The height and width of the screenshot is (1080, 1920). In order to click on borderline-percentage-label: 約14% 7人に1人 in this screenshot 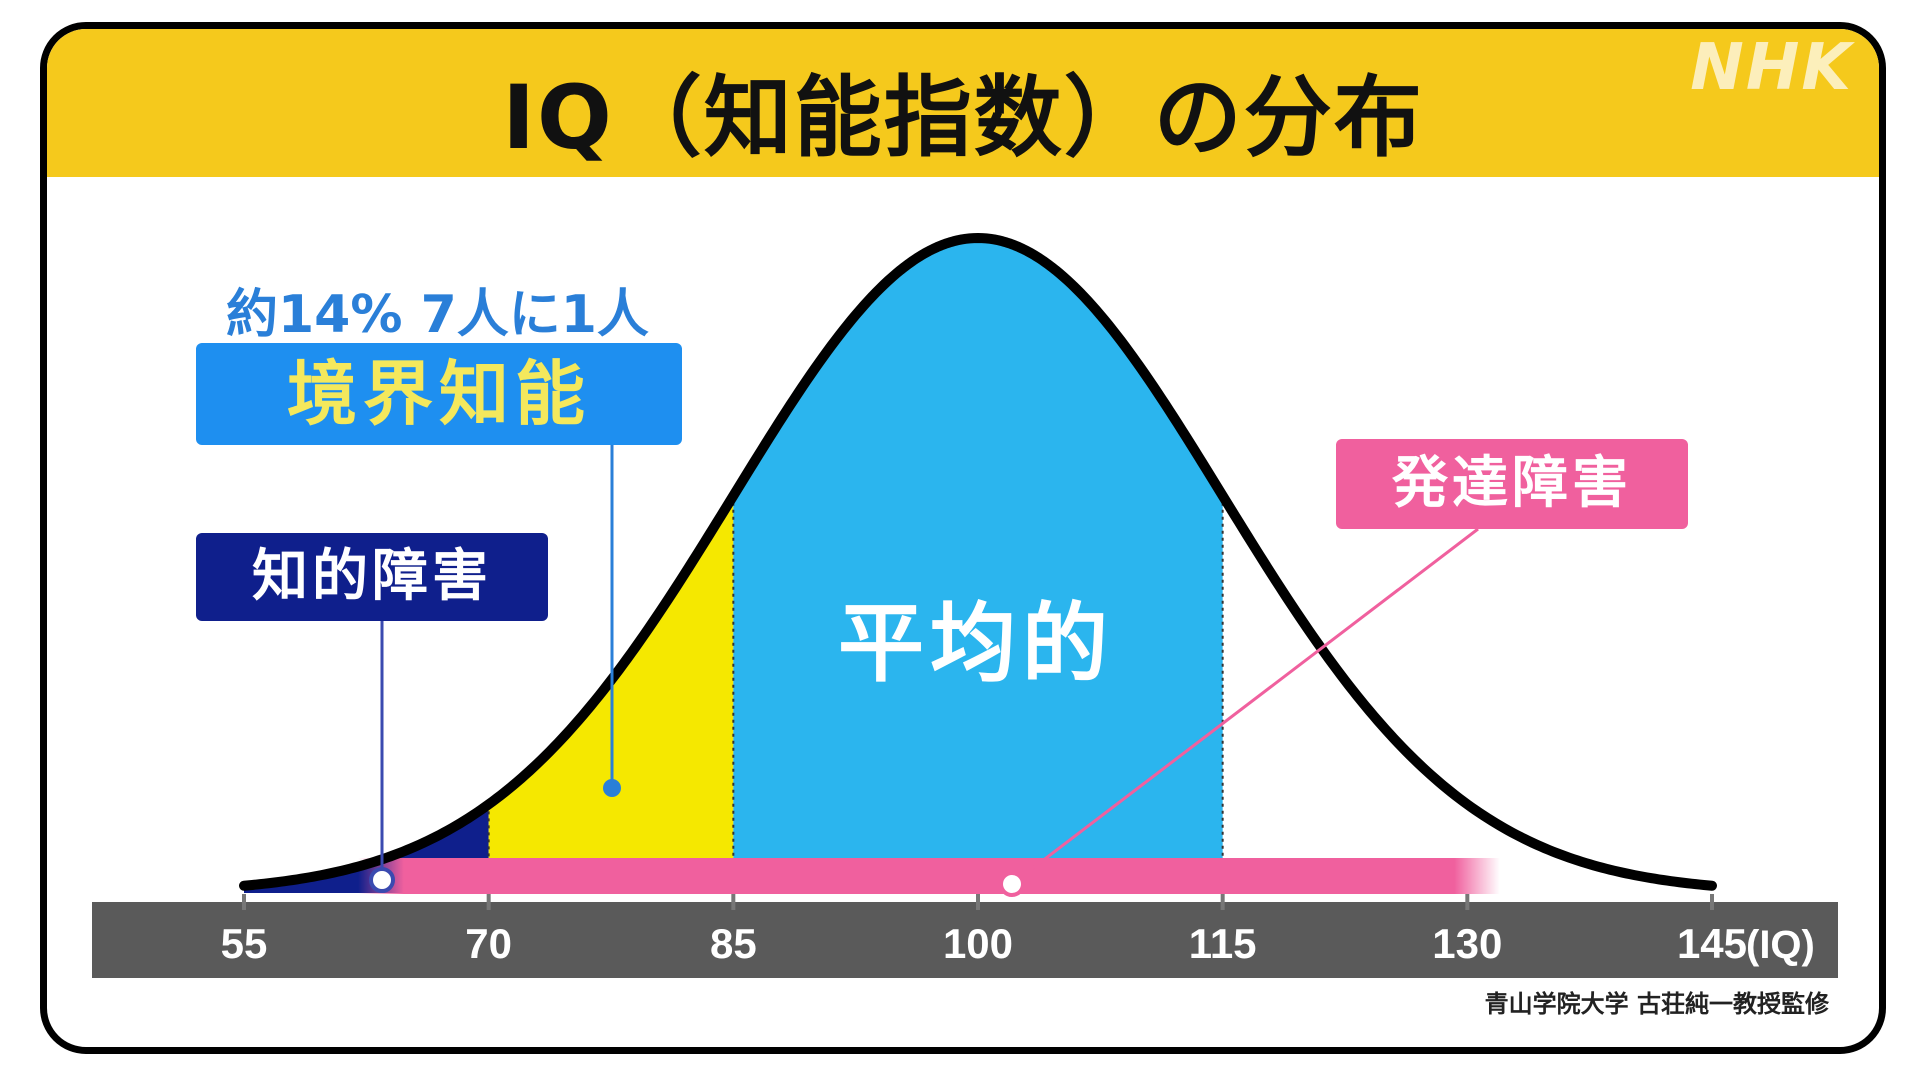, I will do `click(437, 315)`.